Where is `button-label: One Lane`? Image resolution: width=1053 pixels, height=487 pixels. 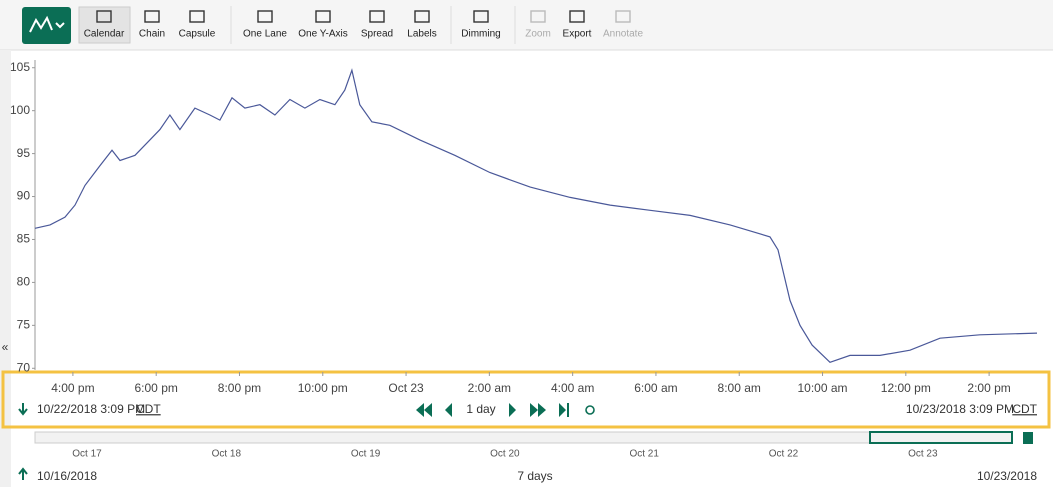 button-label: One Lane is located at coordinates (265, 34).